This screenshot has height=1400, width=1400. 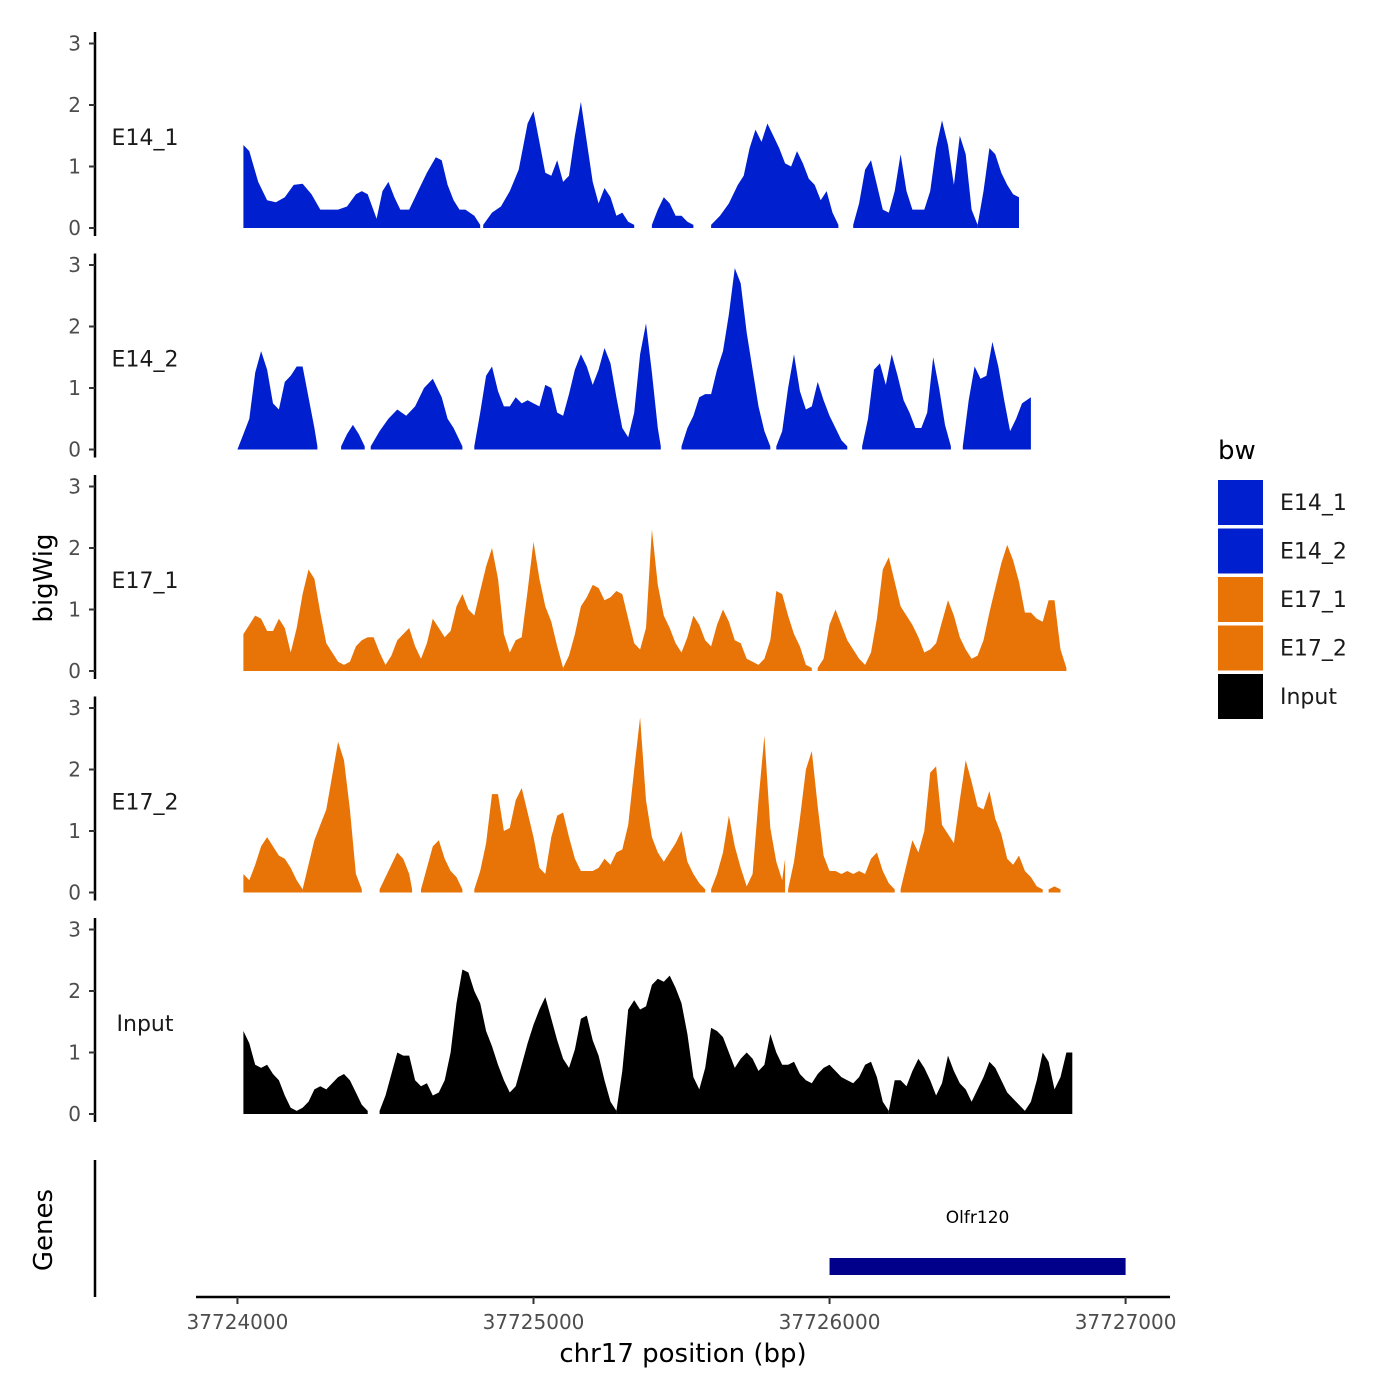 What do you see at coordinates (238, 1322) in the screenshot?
I see `x-tick-label: 37724000` at bounding box center [238, 1322].